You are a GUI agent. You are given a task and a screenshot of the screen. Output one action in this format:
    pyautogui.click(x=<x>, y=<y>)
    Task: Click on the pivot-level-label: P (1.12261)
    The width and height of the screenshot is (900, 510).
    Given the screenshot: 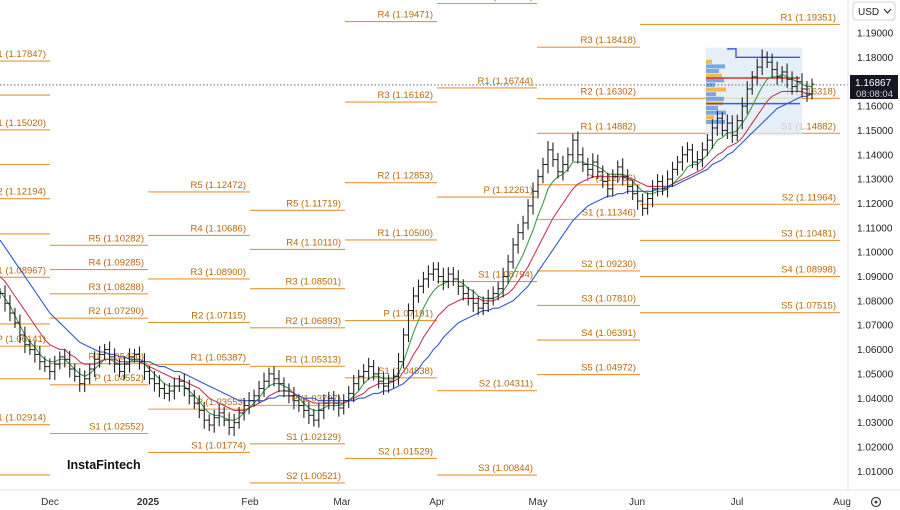 What is the action you would take?
    pyautogui.click(x=508, y=190)
    